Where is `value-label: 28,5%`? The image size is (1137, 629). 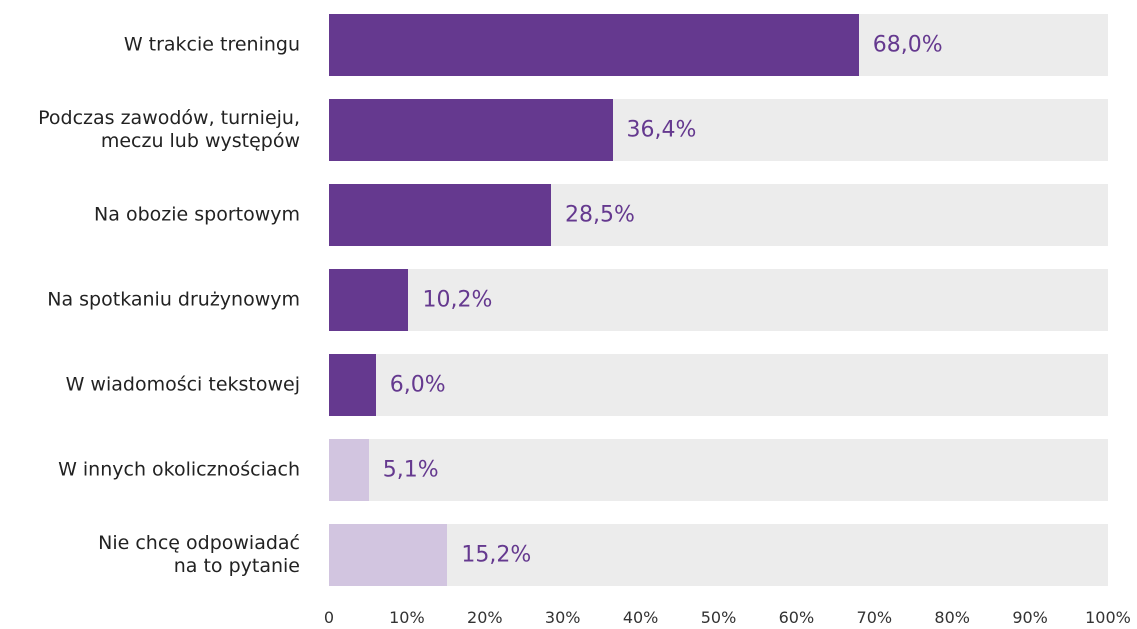 value-label: 28,5% is located at coordinates (600, 215).